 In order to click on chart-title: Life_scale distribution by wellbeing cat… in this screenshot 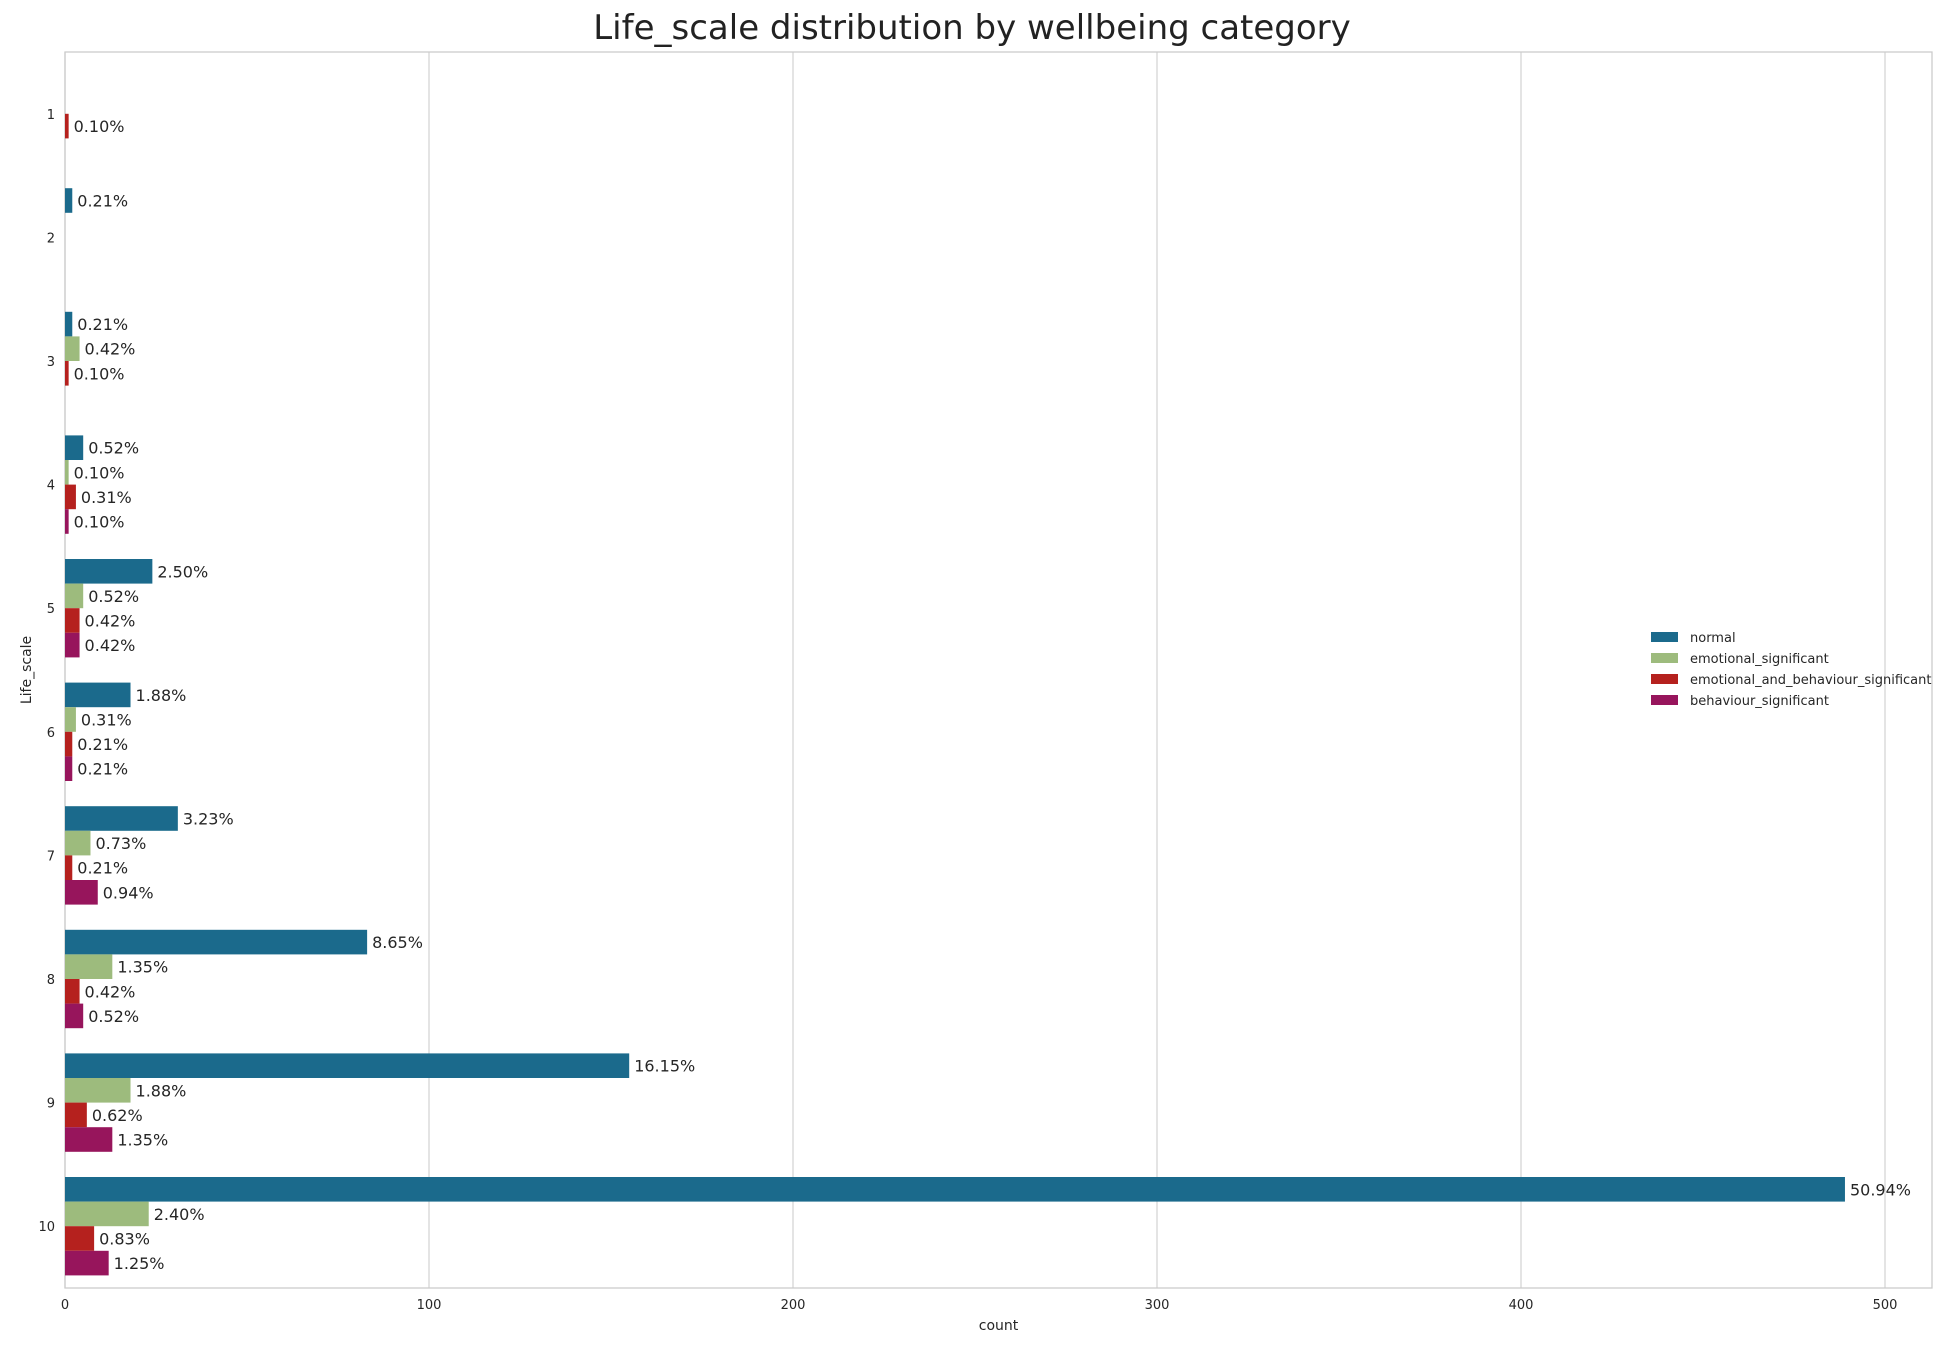, I will do `click(972, 28)`.